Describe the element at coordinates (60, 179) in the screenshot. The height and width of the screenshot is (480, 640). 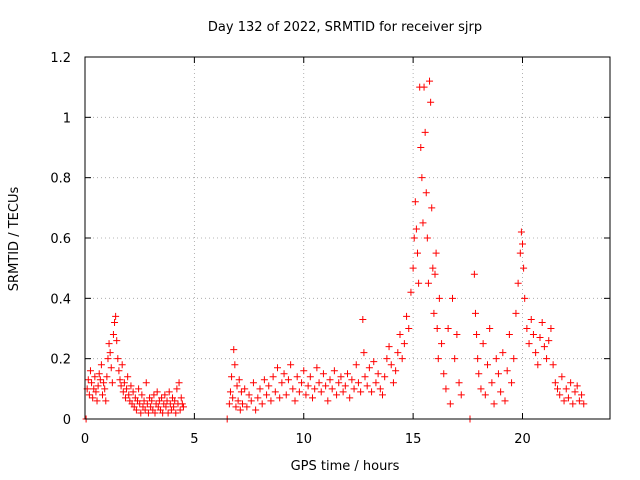
I see `y-tick-label: 0.8` at that location.